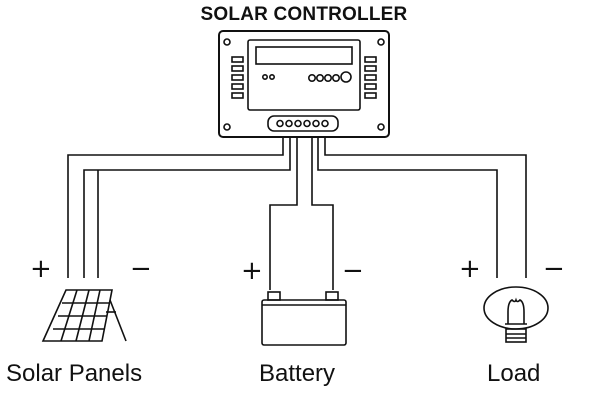 Image resolution: width=608 pixels, height=416 pixels. What do you see at coordinates (516, 314) in the screenshot?
I see `lightbulb-icon` at bounding box center [516, 314].